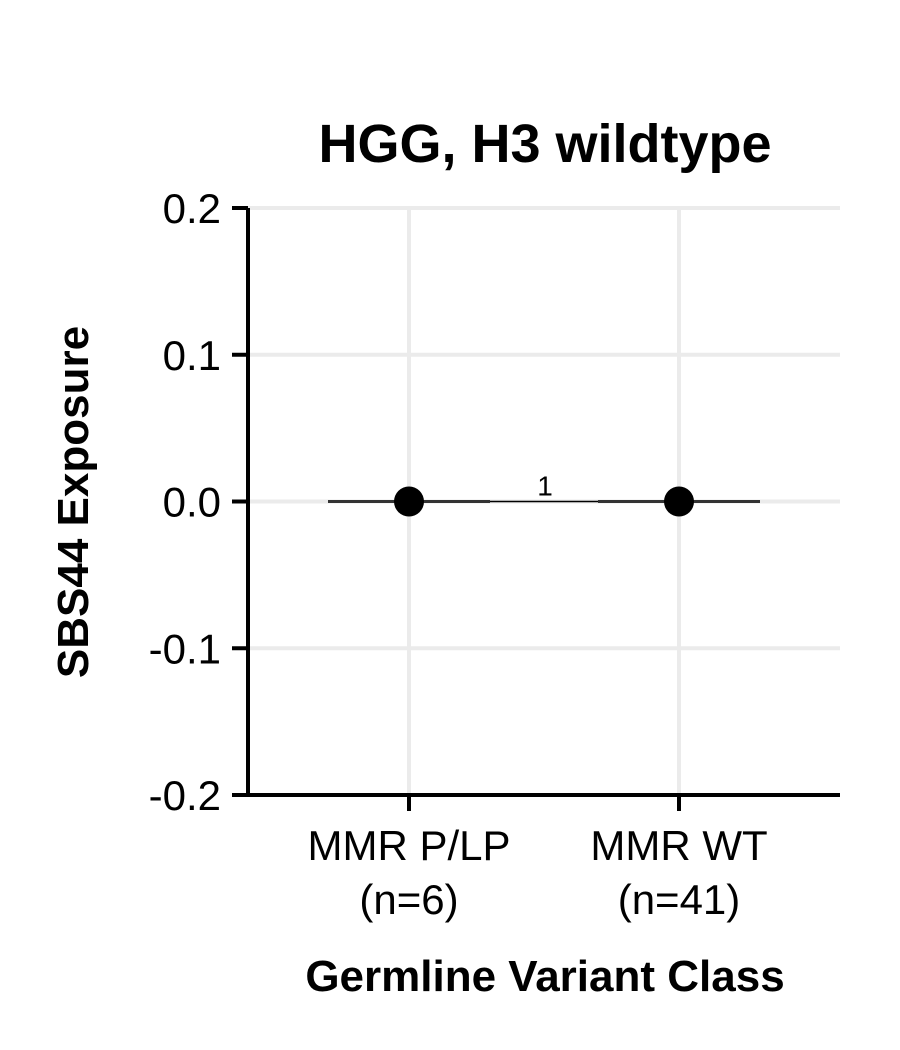 The image size is (900, 1050). I want to click on y-tick-label-1: 0.1, so click(192, 355).